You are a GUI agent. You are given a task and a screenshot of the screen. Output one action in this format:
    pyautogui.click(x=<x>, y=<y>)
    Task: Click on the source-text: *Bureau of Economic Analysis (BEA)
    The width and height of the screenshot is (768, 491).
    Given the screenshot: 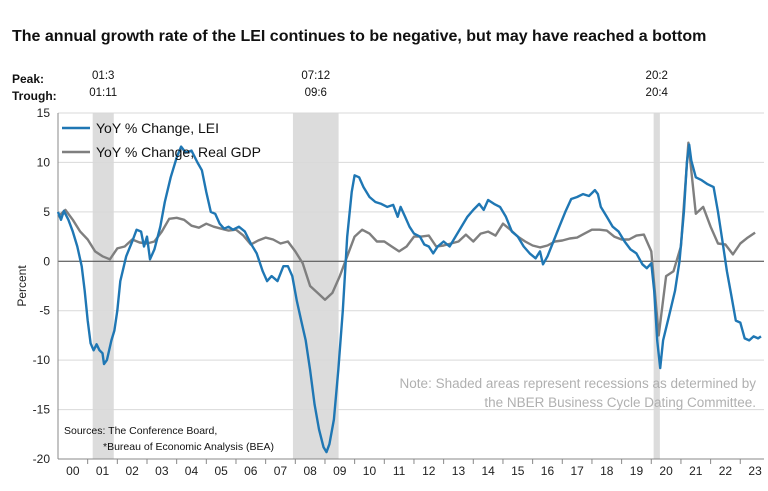 What is the action you would take?
    pyautogui.click(x=188, y=447)
    